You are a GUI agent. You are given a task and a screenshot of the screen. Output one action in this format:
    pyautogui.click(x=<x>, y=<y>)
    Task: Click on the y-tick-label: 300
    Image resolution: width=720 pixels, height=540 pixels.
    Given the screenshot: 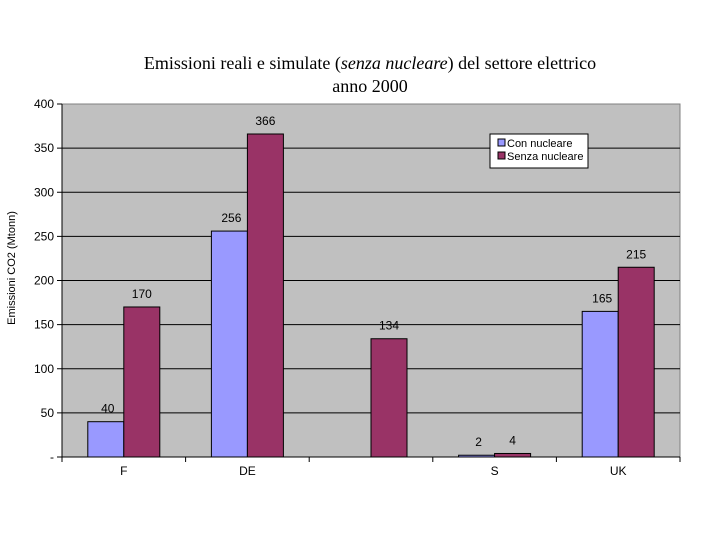 What is the action you would take?
    pyautogui.click(x=44, y=192)
    